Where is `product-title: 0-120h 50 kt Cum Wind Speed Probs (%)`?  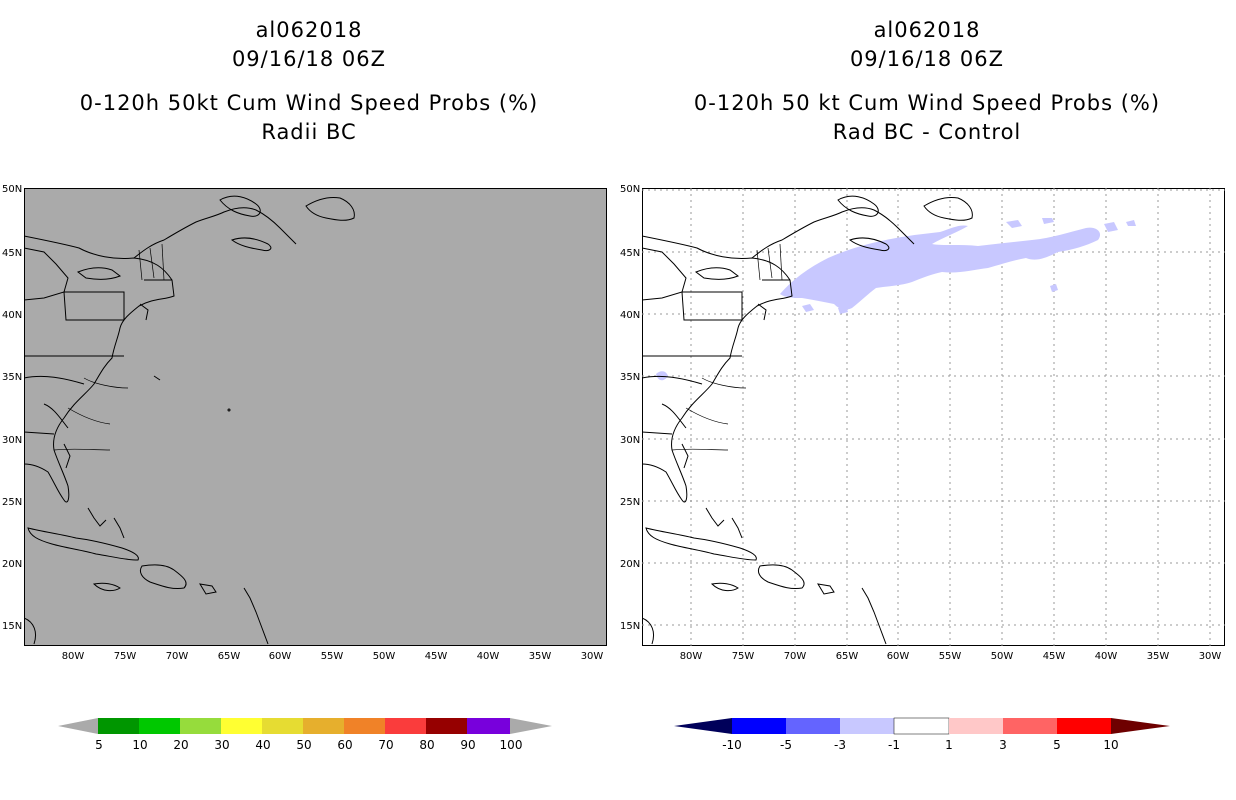 product-title: 0-120h 50 kt Cum Wind Speed Probs (%) is located at coordinates (927, 103).